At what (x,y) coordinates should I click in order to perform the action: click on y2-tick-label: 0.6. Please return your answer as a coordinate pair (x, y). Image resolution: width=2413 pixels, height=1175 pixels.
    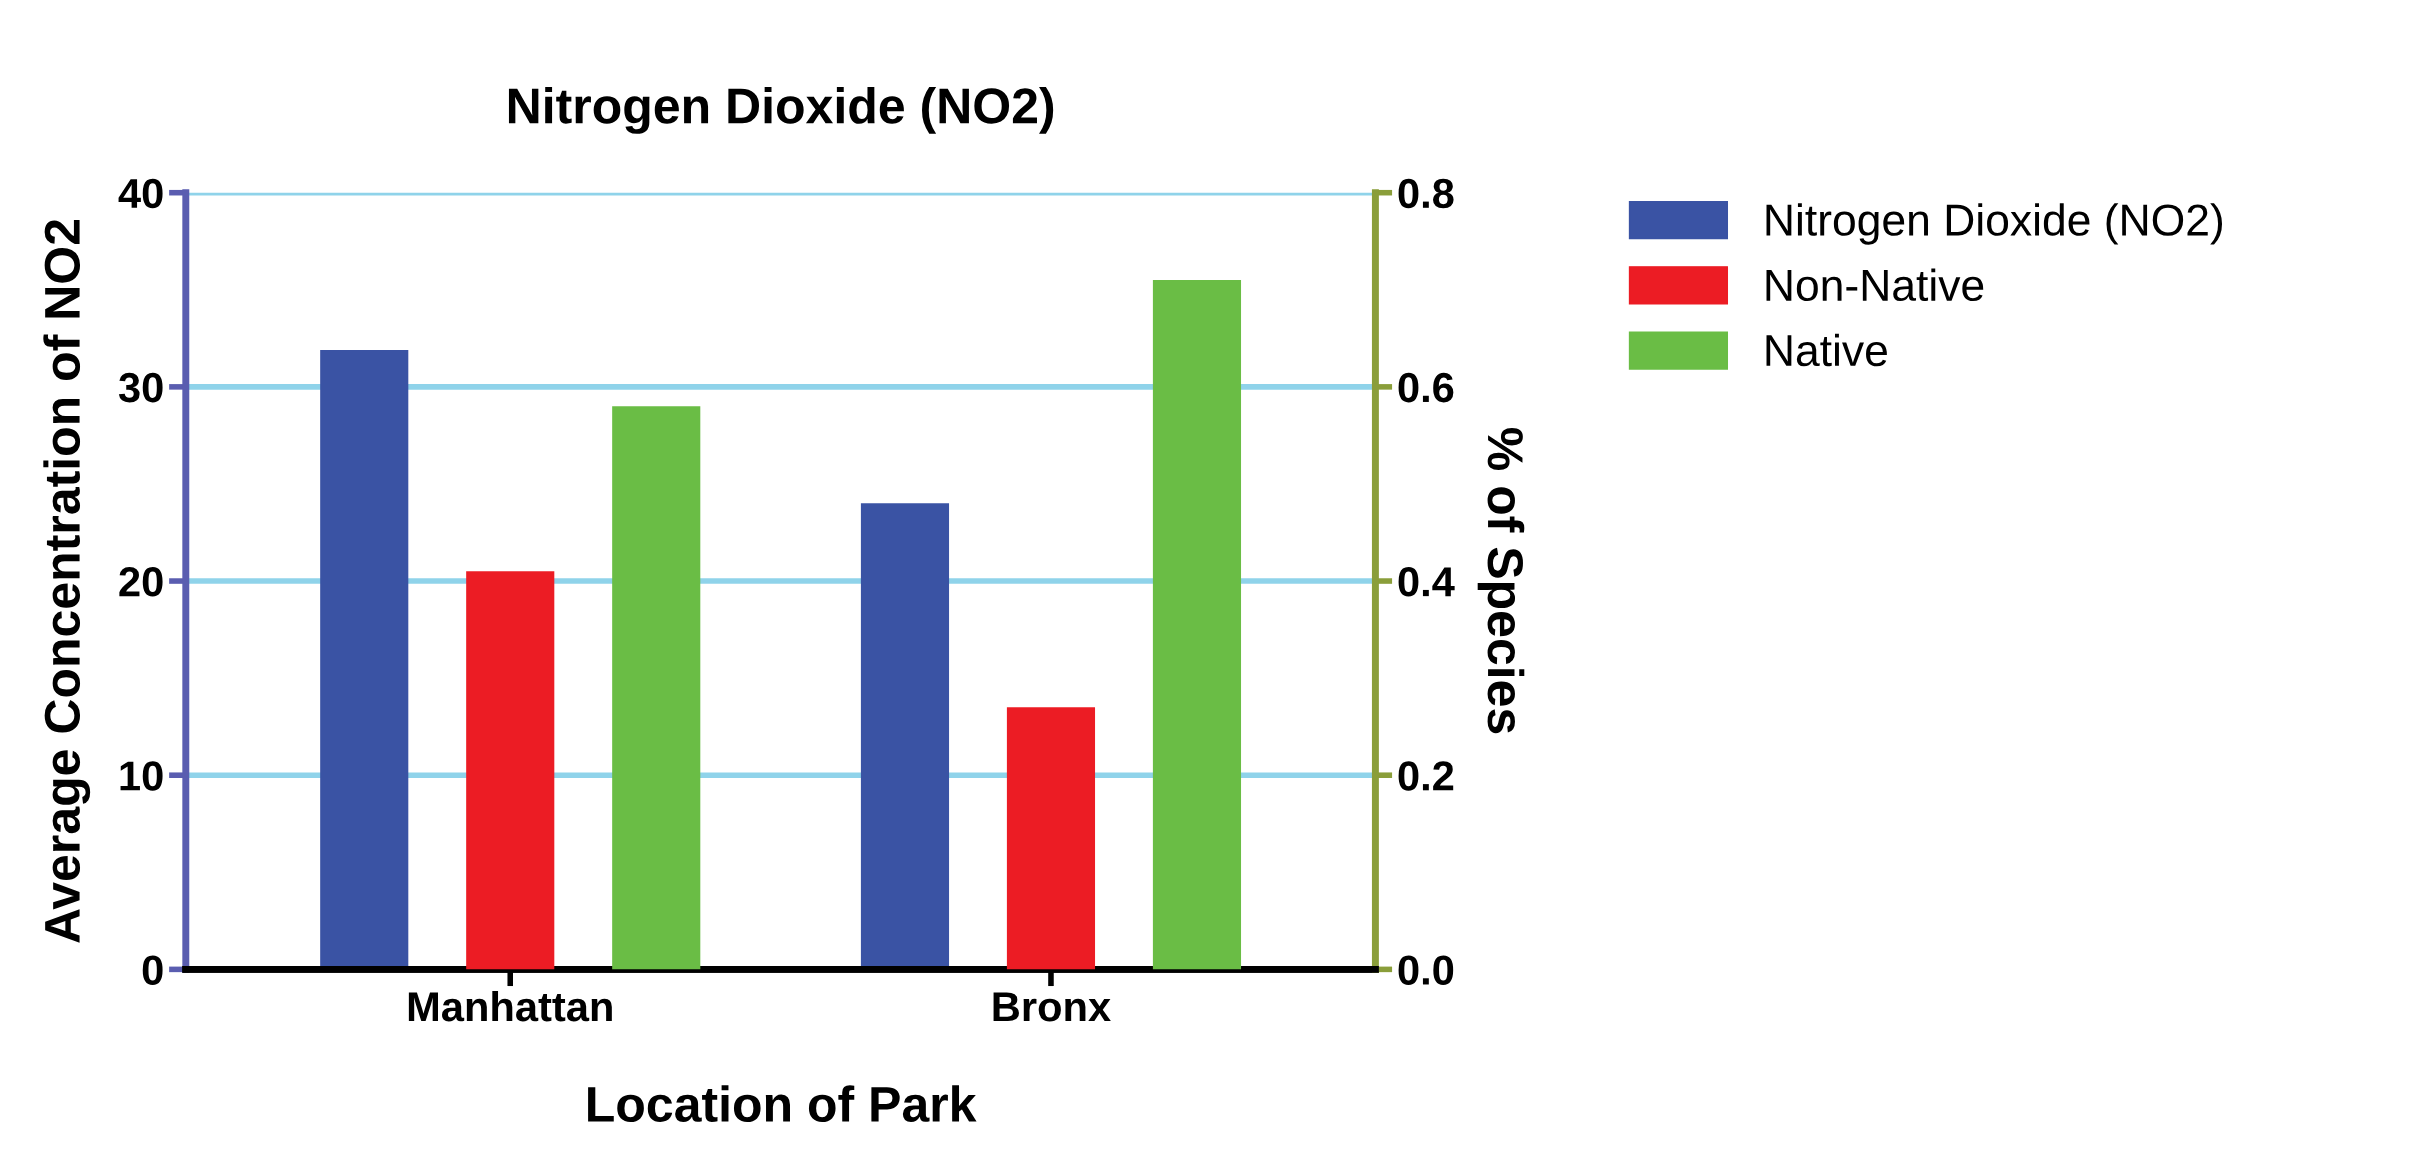
    Looking at the image, I should click on (1426, 387).